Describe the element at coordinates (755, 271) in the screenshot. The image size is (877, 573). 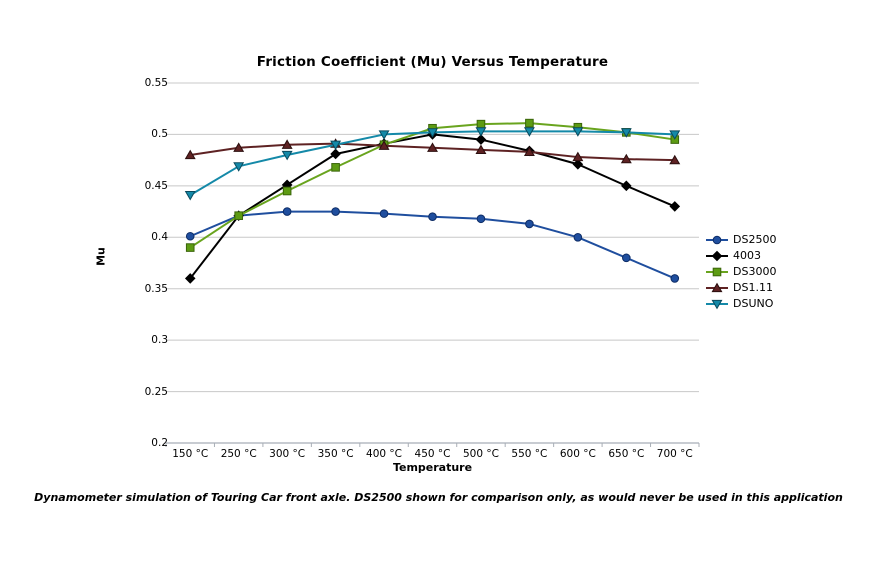
I see `legend-label: DS3000` at that location.